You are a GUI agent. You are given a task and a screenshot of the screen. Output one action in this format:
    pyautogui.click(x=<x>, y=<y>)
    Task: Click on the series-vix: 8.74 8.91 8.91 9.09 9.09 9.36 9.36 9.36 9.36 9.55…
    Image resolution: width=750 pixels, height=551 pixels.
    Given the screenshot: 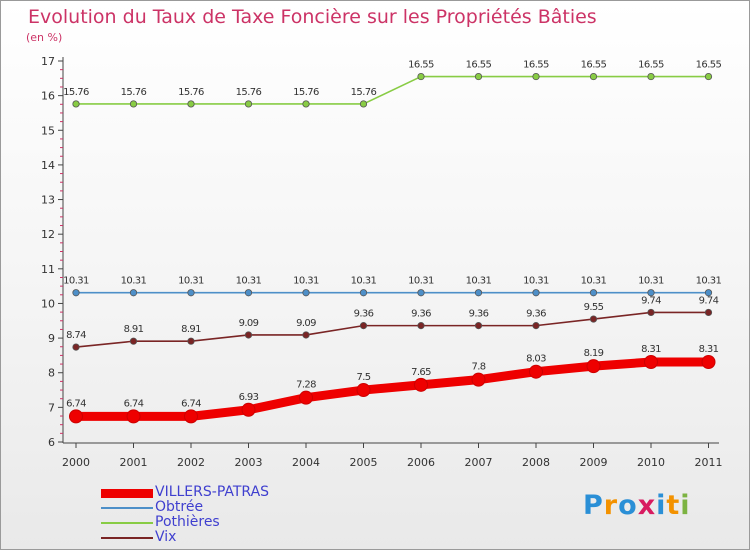 What is the action you would take?
    pyautogui.click(x=392, y=323)
    